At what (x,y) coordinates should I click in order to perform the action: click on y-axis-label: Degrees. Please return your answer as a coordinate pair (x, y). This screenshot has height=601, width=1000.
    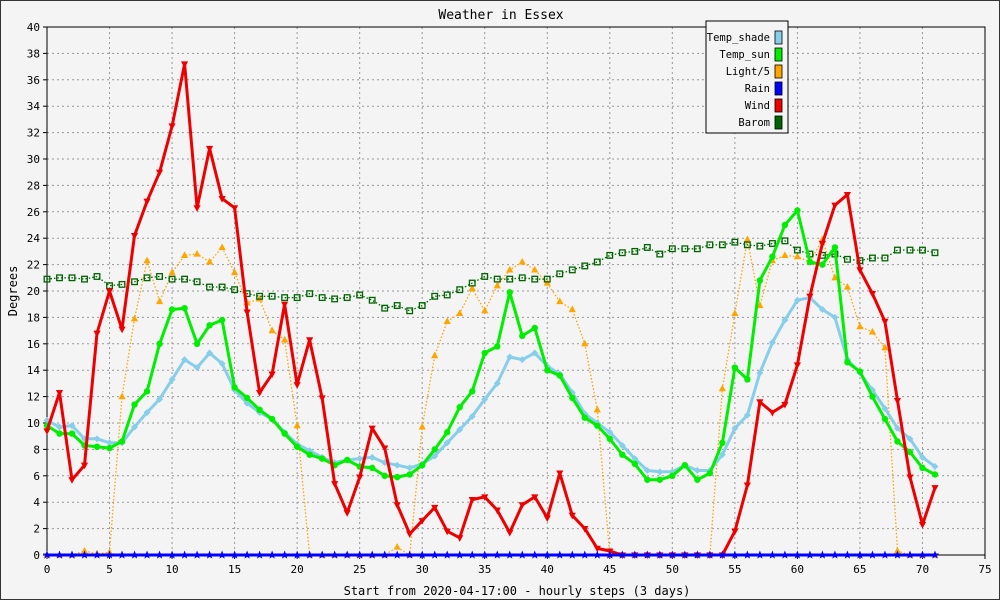
    Looking at the image, I should click on (13, 291).